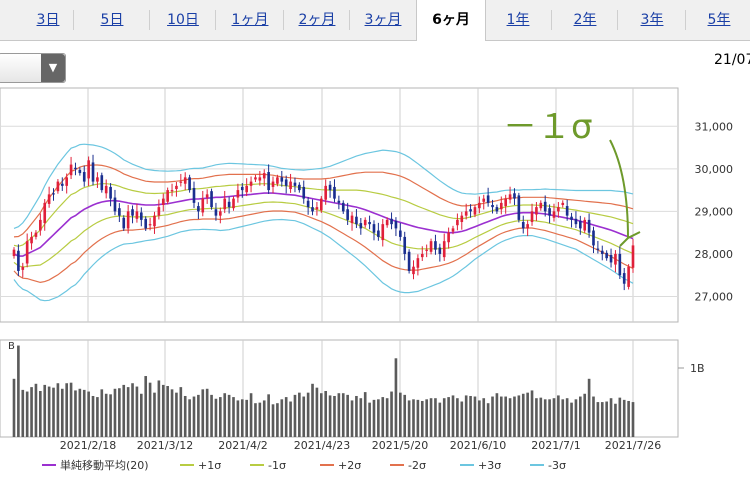  What do you see at coordinates (11, 346) in the screenshot?
I see `volume-axis-label: B` at bounding box center [11, 346].